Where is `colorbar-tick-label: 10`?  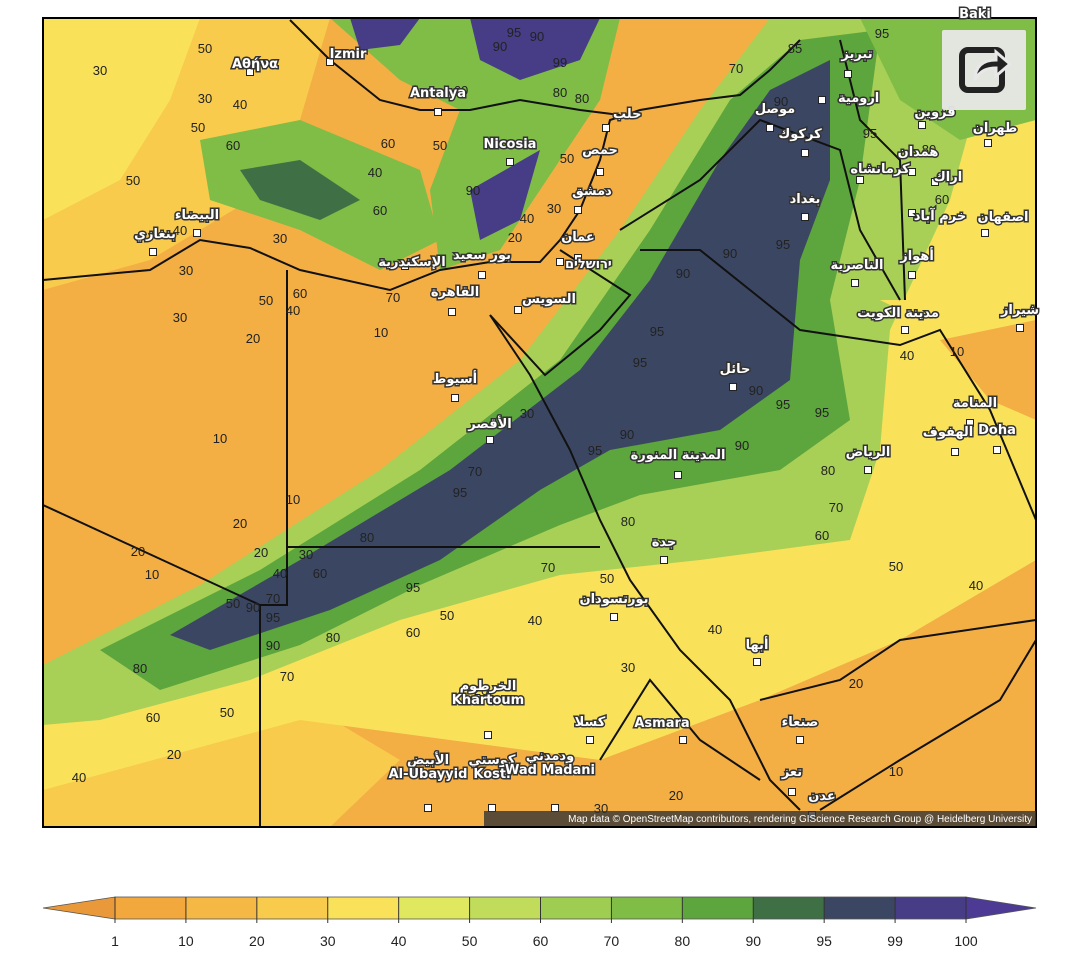 colorbar-tick-label: 10 is located at coordinates (186, 941).